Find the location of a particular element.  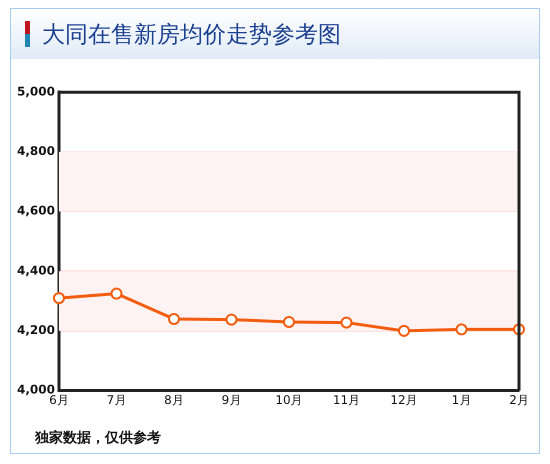

y-tick-label: 4,800 is located at coordinates (35, 151).